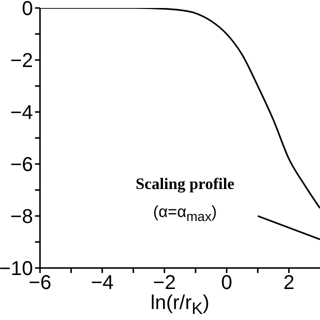  I want to click on y-tick-label: −6, so click(21, 165).